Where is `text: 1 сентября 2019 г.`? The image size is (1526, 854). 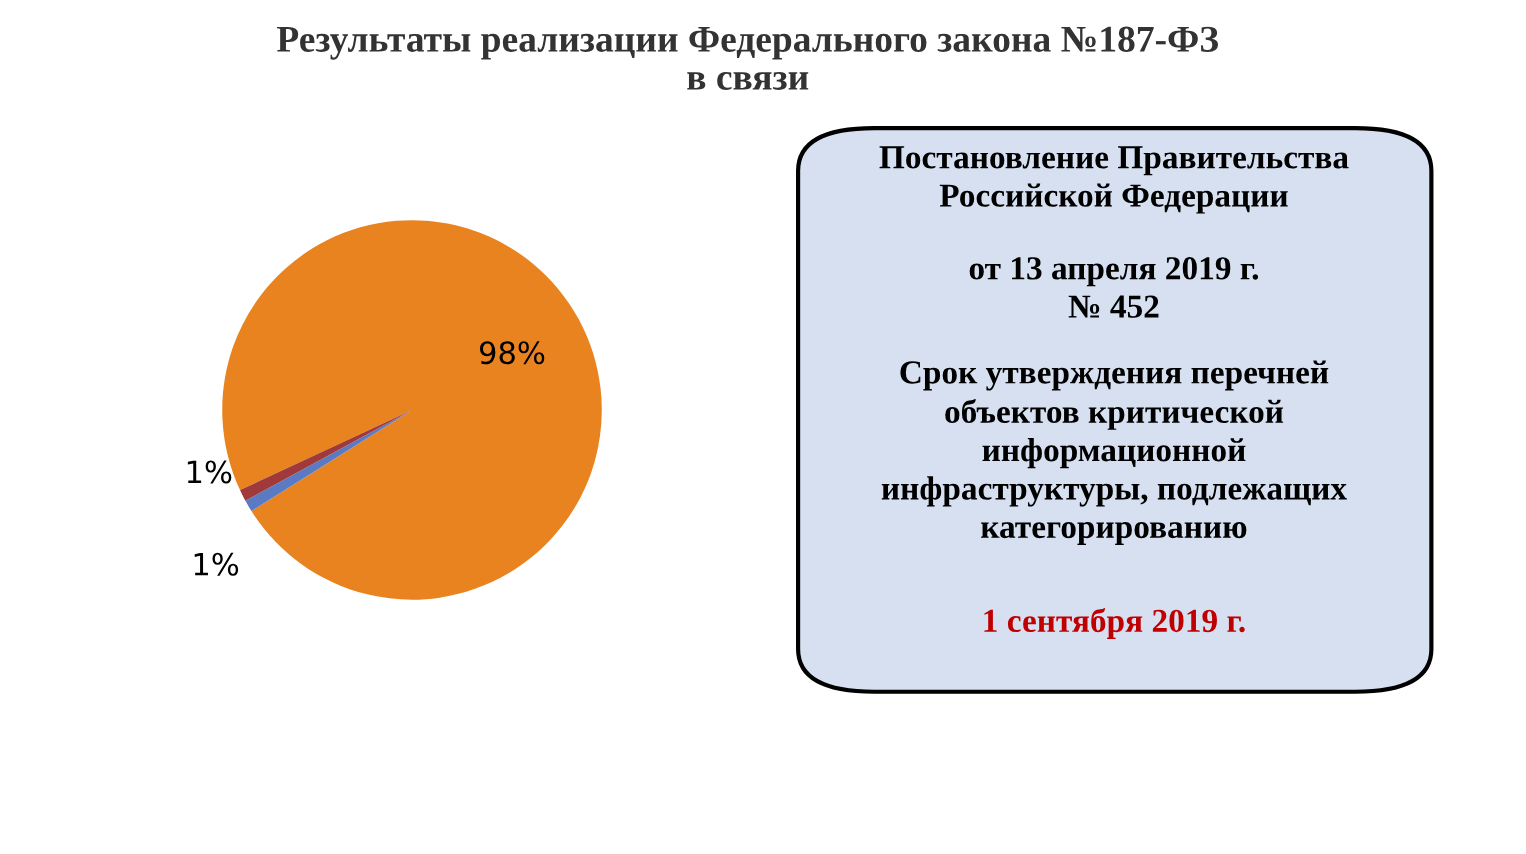
text: 1 сентября 2019 г. is located at coordinates (1114, 623).